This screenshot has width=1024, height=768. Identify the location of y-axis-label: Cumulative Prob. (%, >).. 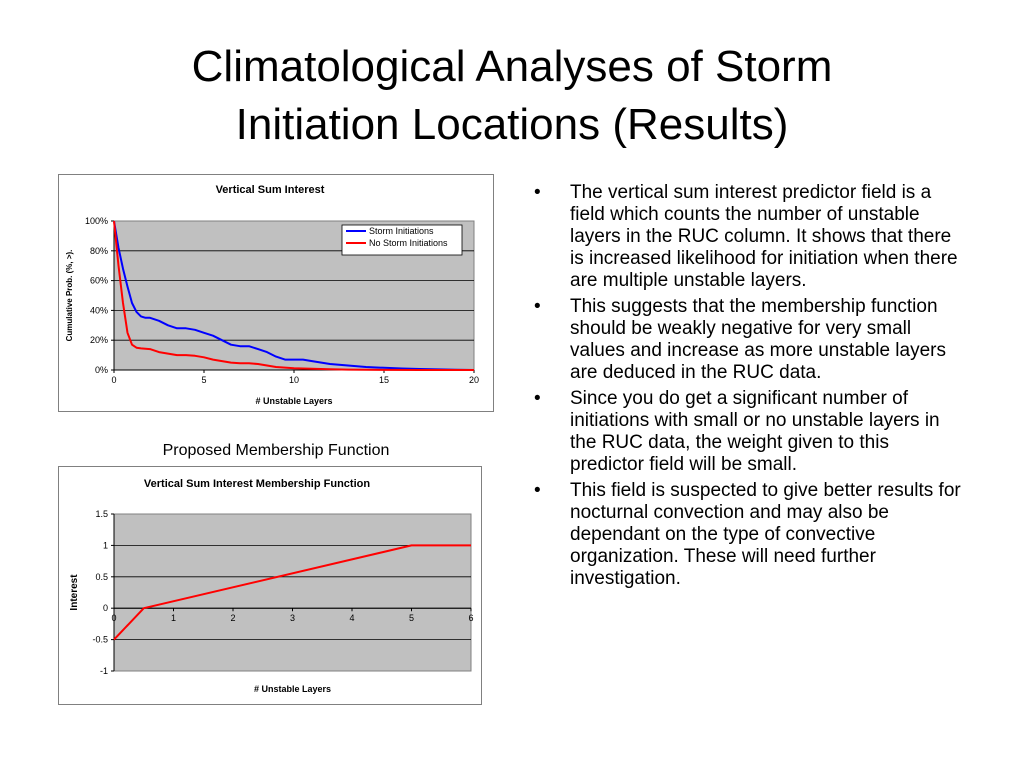
(69, 296).